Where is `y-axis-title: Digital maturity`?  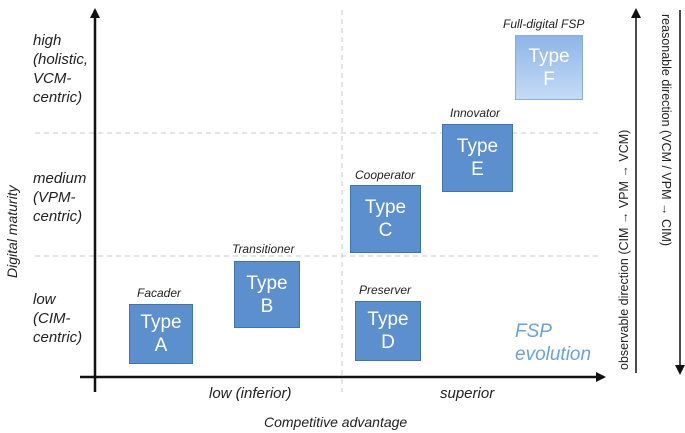
y-axis-title: Digital maturity is located at coordinates (12, 231).